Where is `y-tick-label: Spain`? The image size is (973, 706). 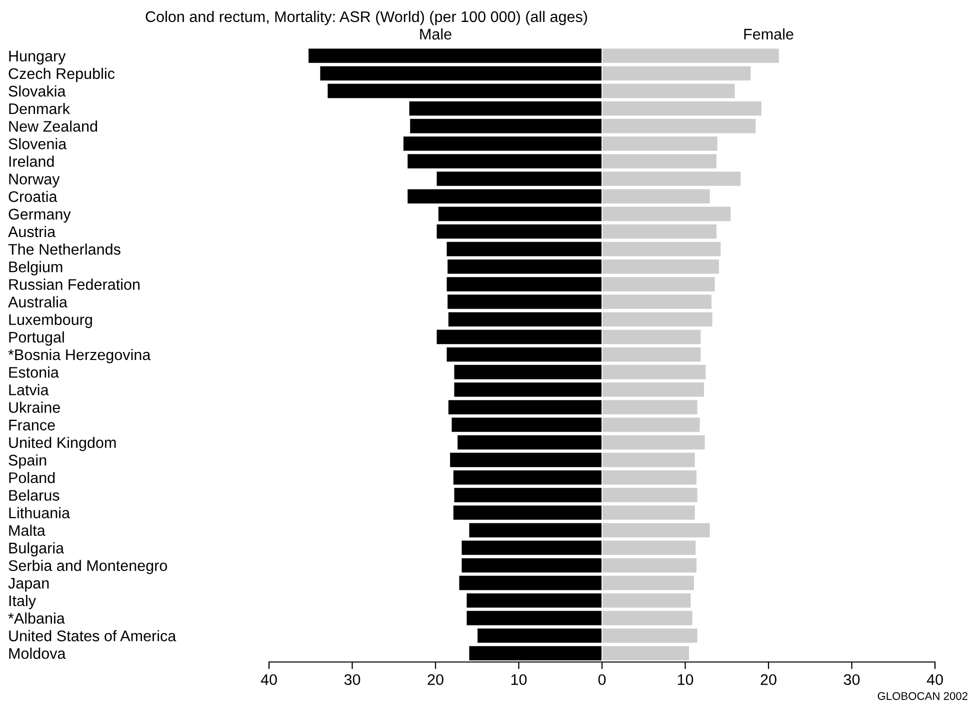 y-tick-label: Spain is located at coordinates (27, 461).